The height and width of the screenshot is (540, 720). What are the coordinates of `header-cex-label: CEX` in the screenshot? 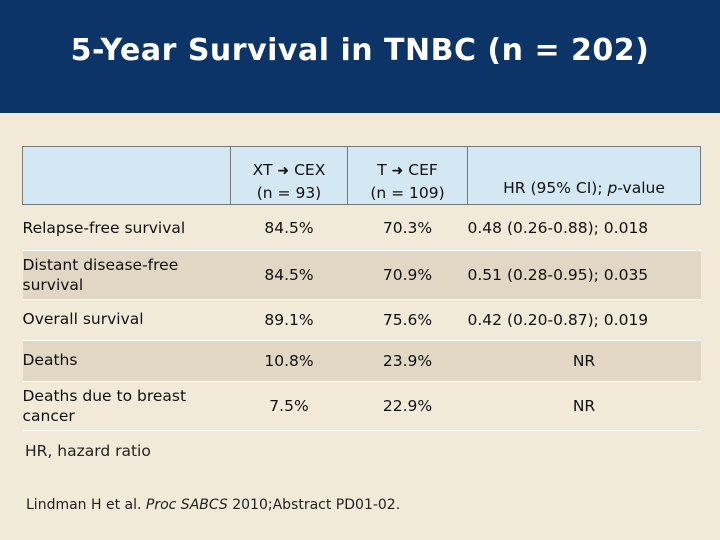 It's located at (310, 170).